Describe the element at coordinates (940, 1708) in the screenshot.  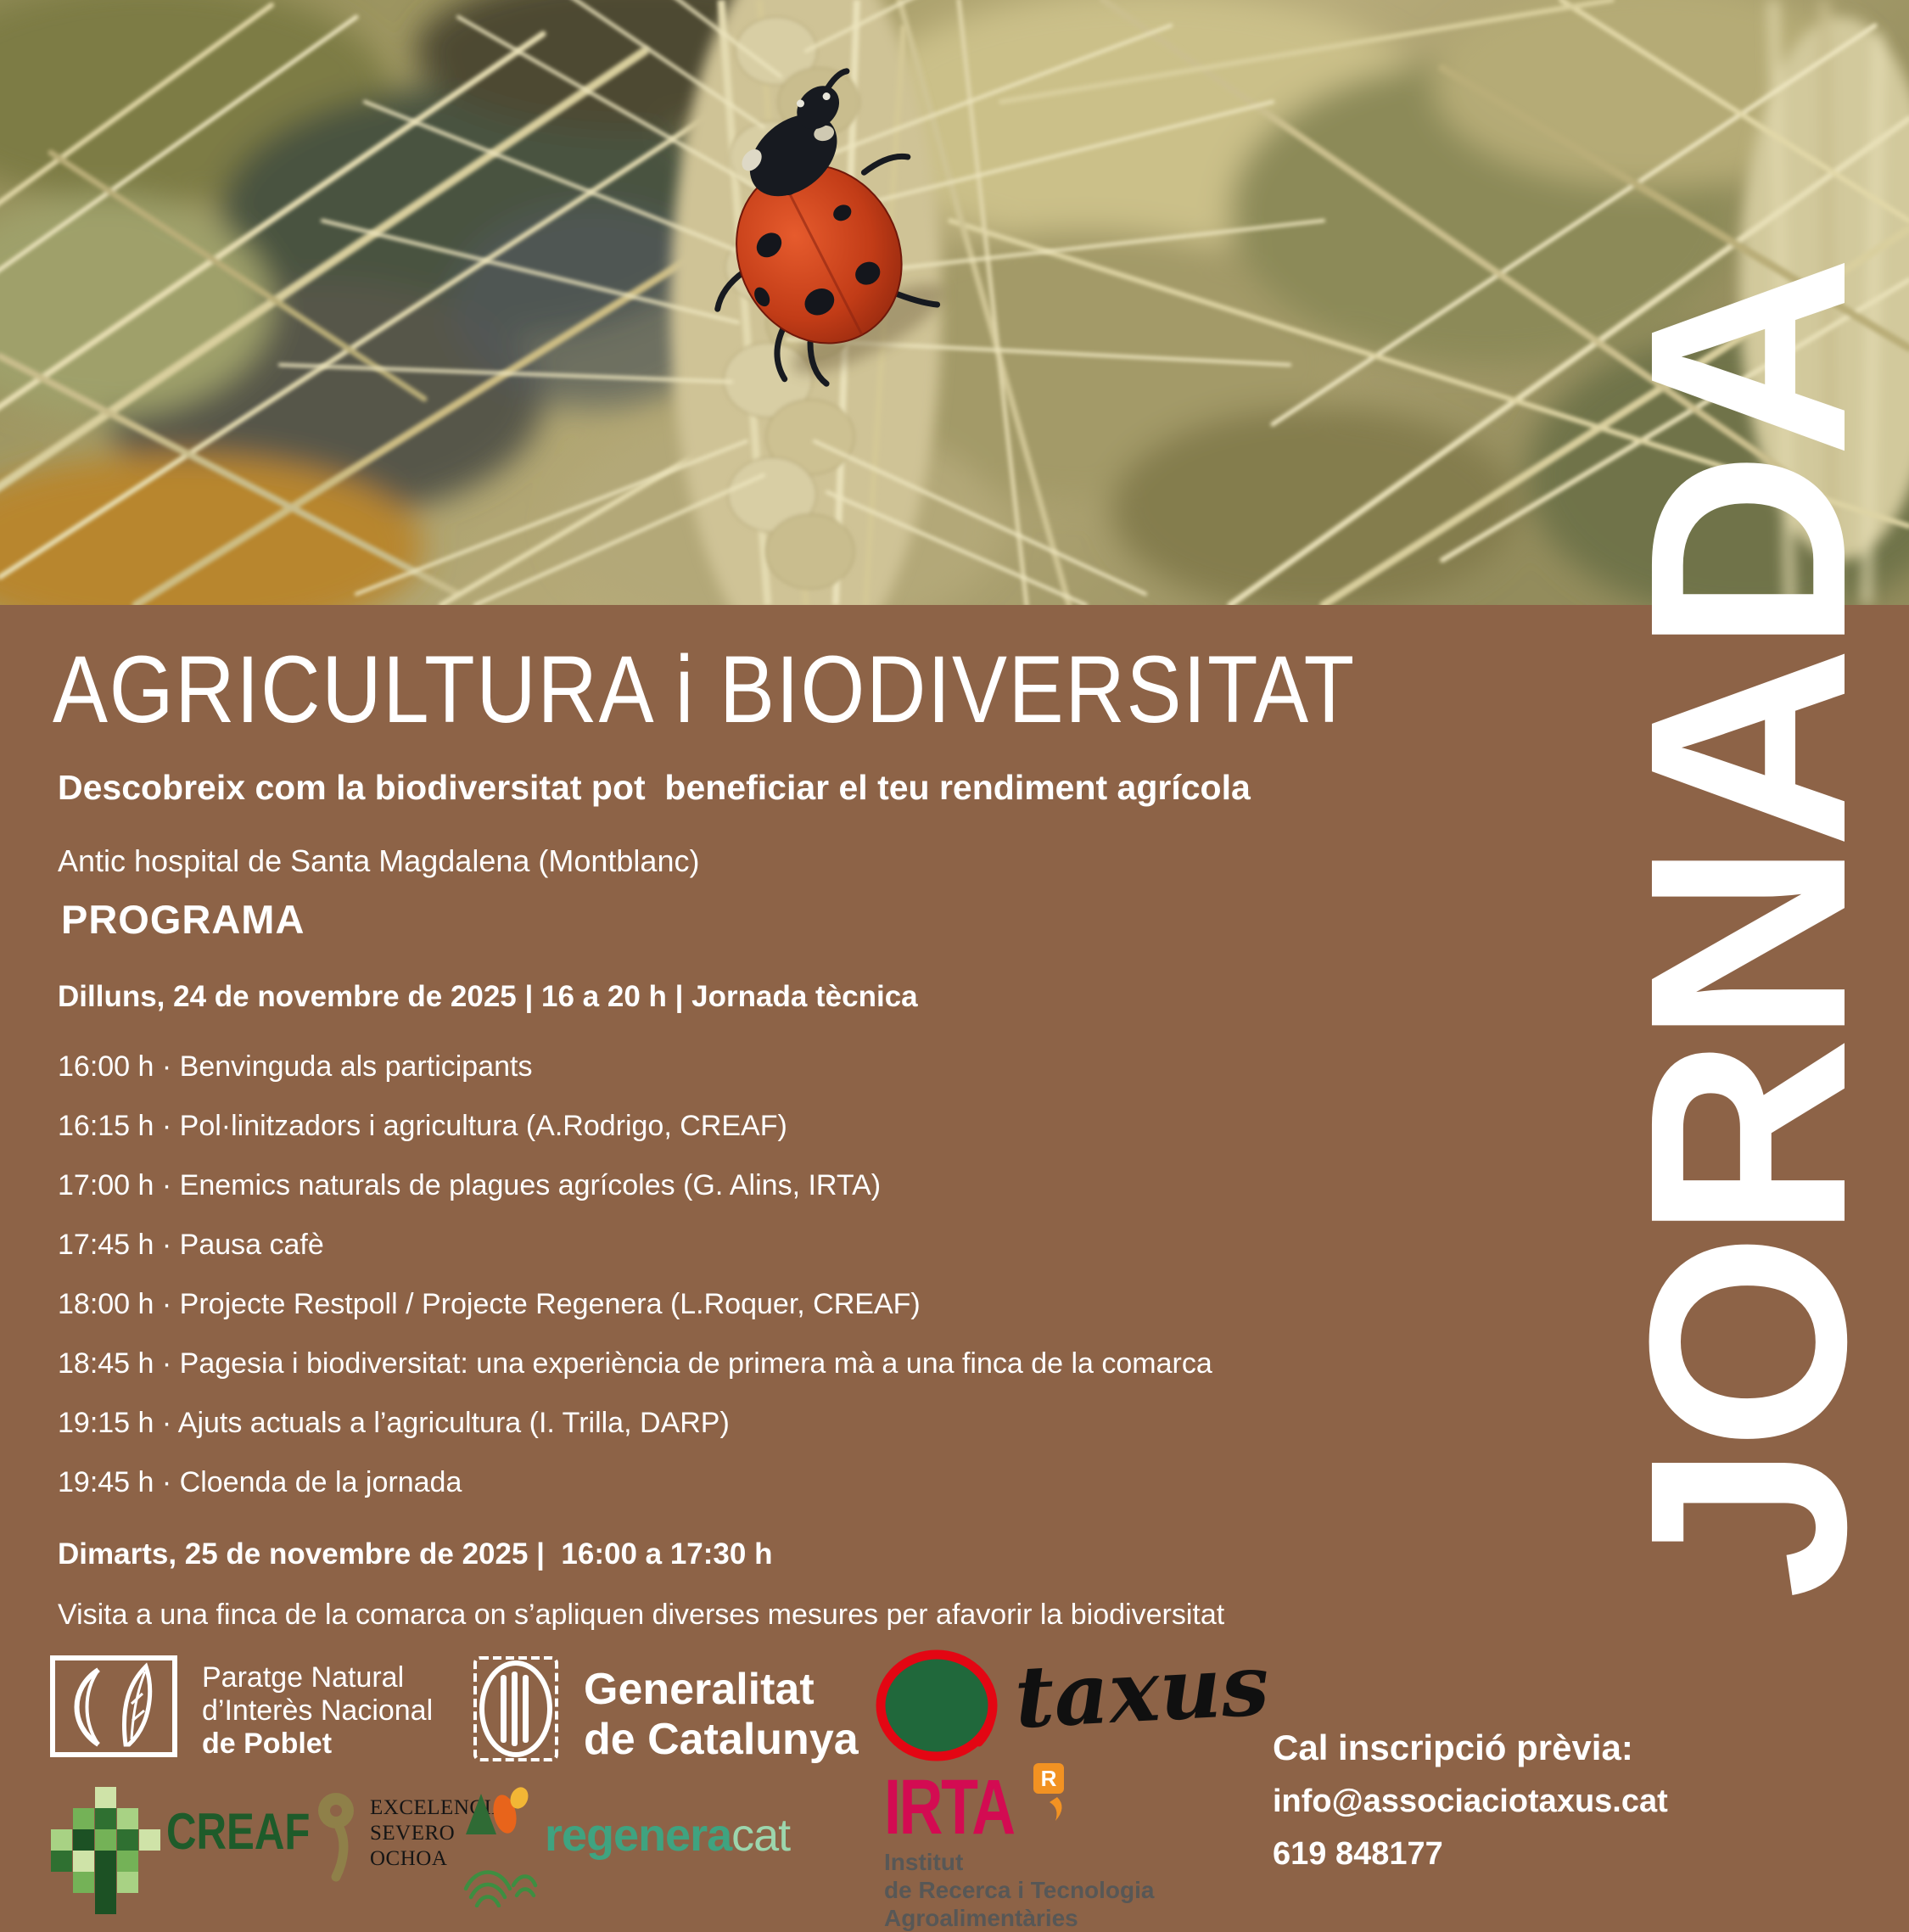
I see `taxus-logo-icon` at that location.